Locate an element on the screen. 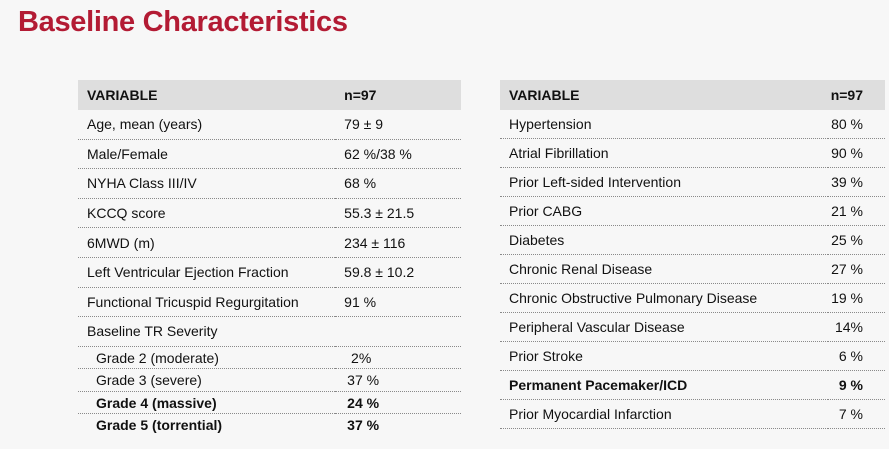 Image resolution: width=889 pixels, height=449 pixels. row-value: 6 % is located at coordinates (856, 356).